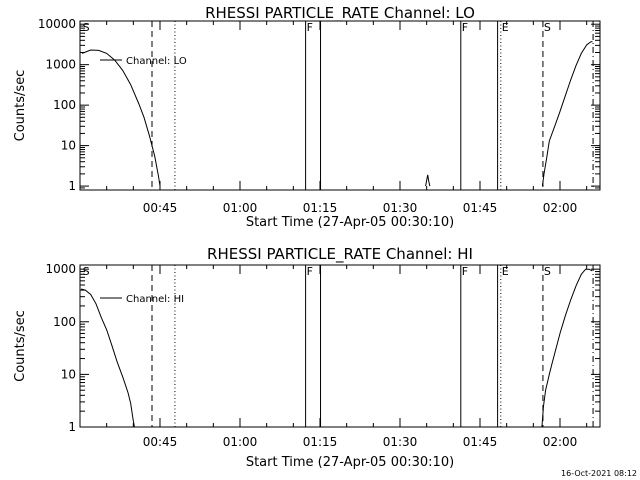 The width and height of the screenshot is (640, 480). Describe the element at coordinates (156, 61) in the screenshot. I see `legend-label: Channel: LO` at that location.